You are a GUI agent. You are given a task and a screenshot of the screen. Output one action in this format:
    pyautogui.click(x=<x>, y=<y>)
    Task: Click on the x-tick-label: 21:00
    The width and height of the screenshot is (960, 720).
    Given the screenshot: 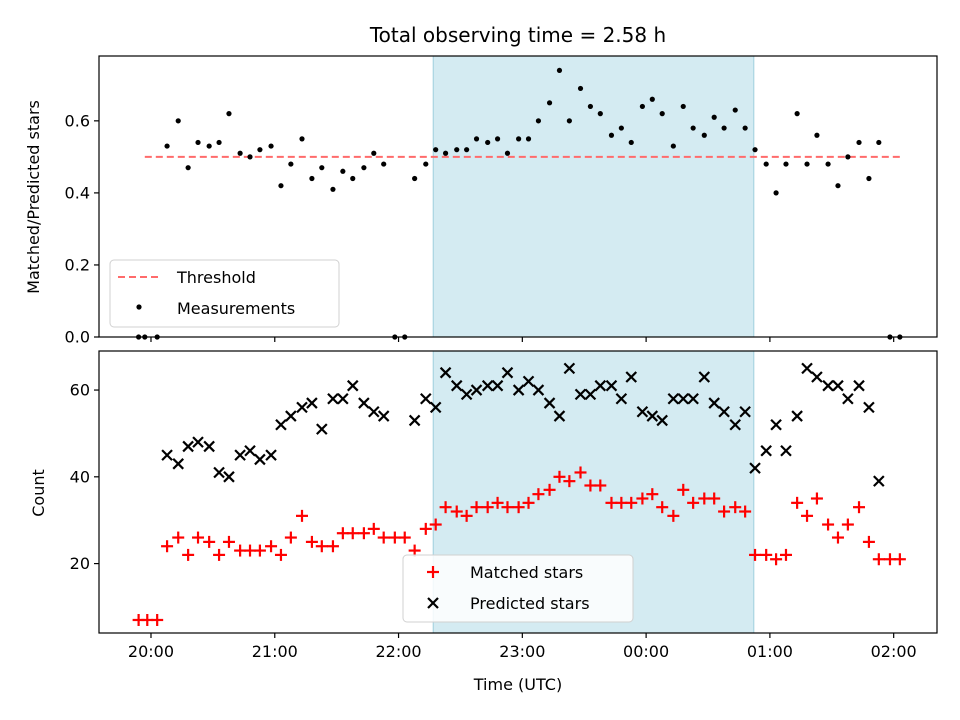 What is the action you would take?
    pyautogui.click(x=275, y=651)
    